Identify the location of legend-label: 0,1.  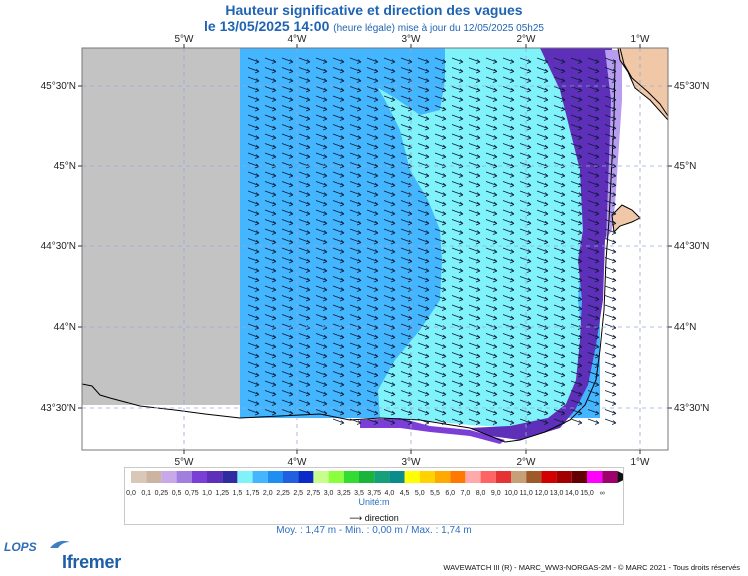
(146, 493).